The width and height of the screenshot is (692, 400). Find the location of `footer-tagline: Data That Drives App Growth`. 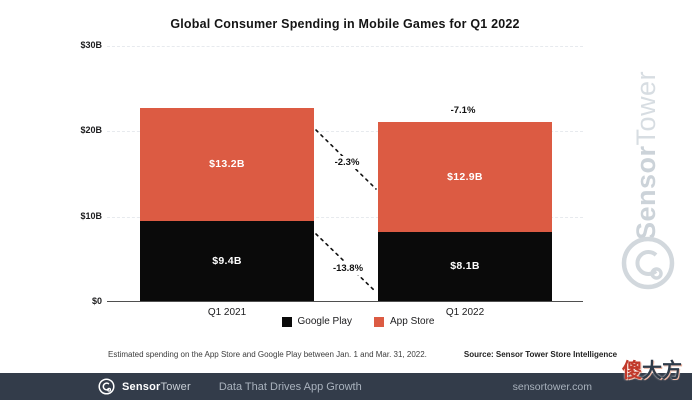

footer-tagline: Data That Drives App Growth is located at coordinates (290, 386).